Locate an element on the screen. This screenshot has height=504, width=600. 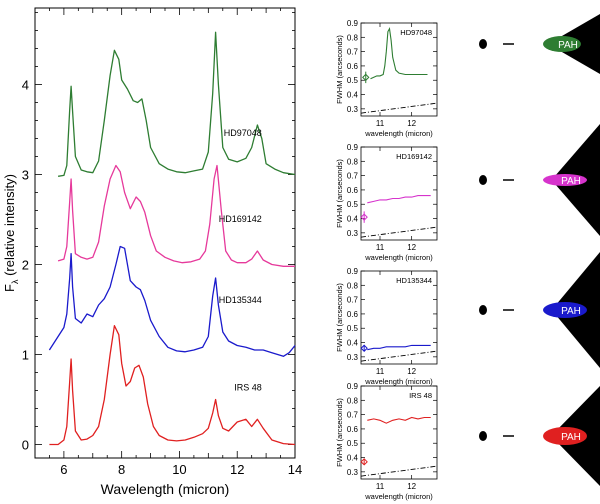
series-label-hd97048: HD97048 is located at coordinates (243, 133).